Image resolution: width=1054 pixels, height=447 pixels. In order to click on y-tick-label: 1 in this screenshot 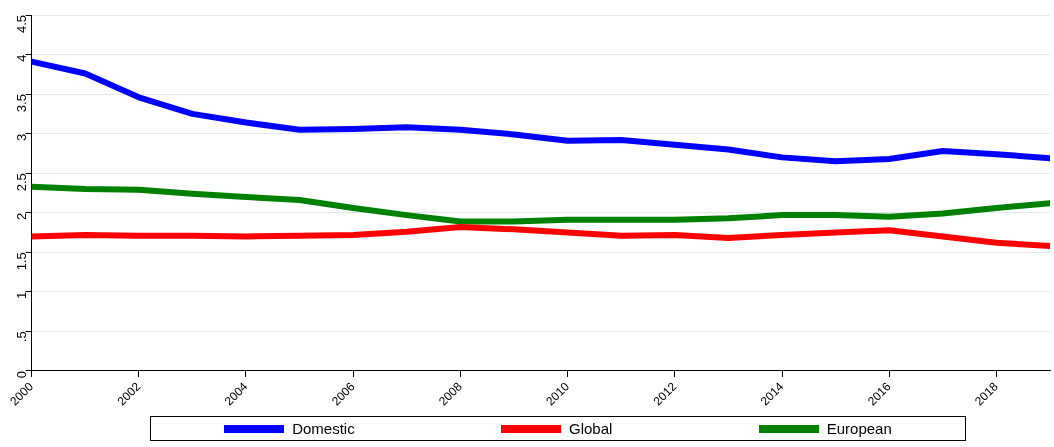, I will do `click(22, 295)`.